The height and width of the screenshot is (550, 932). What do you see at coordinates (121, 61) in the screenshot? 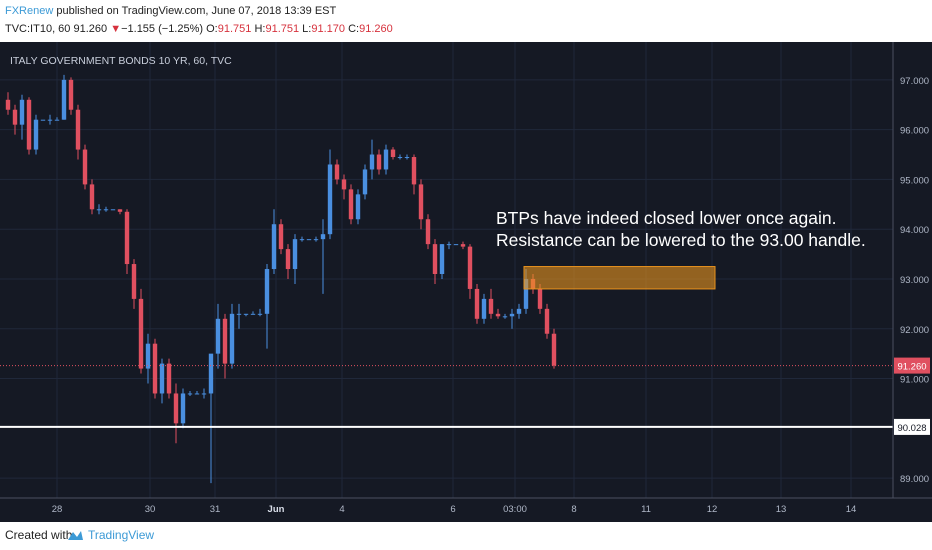
I see `chart-title: ITALY GOVERNMENT BONDS 10 YR, 60, TVC` at bounding box center [121, 61].